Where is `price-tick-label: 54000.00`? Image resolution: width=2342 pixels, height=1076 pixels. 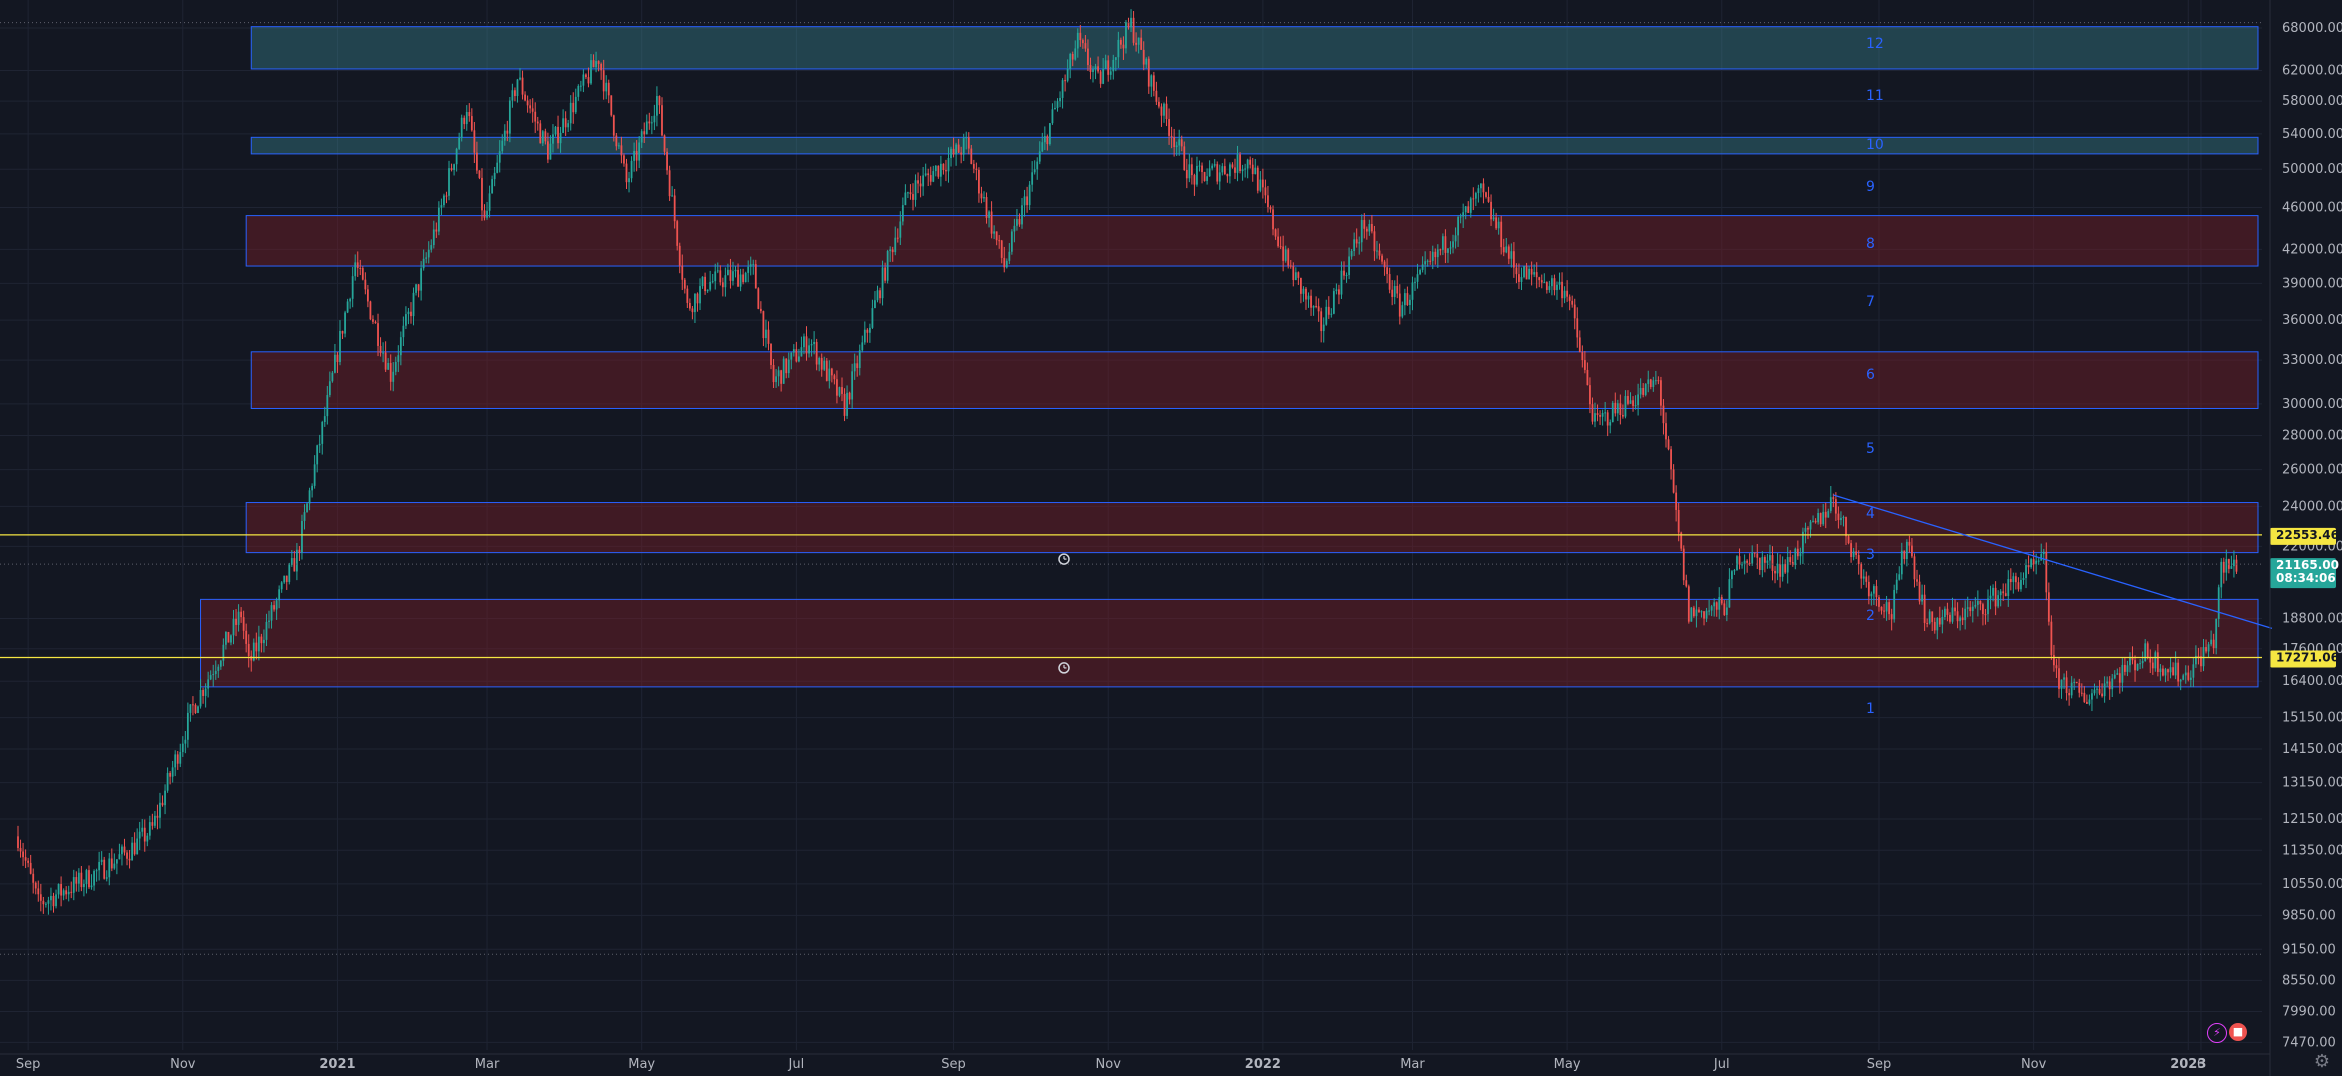
price-tick-label: 54000.00 is located at coordinates (2312, 134).